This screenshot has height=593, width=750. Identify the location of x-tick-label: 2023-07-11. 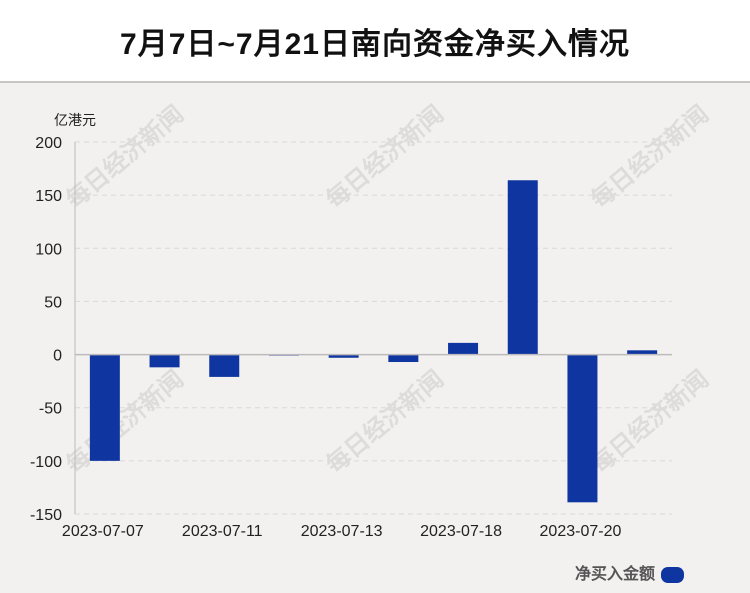
(222, 531).